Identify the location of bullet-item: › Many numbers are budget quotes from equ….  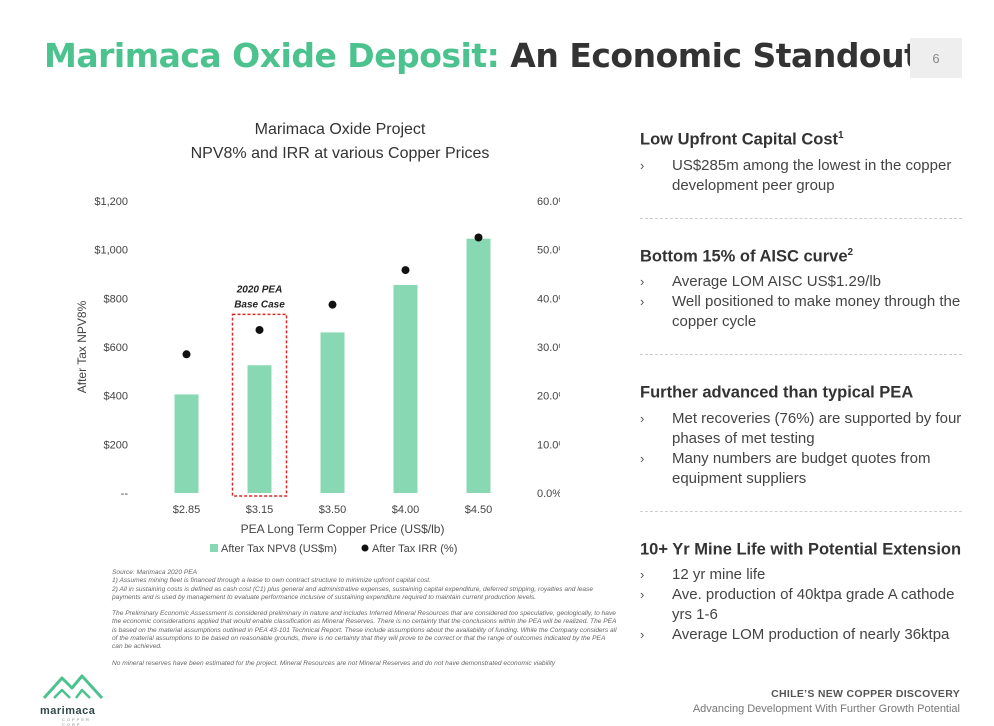
(785, 468).